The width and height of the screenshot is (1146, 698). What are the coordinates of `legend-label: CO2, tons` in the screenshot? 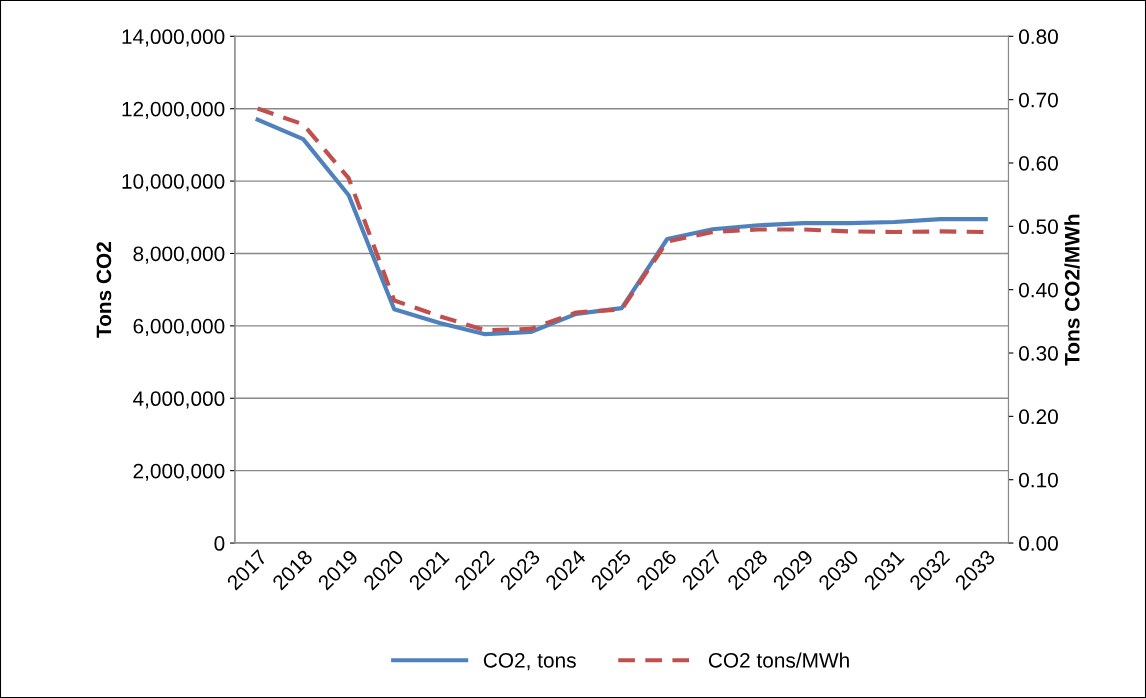 It's located at (529, 661).